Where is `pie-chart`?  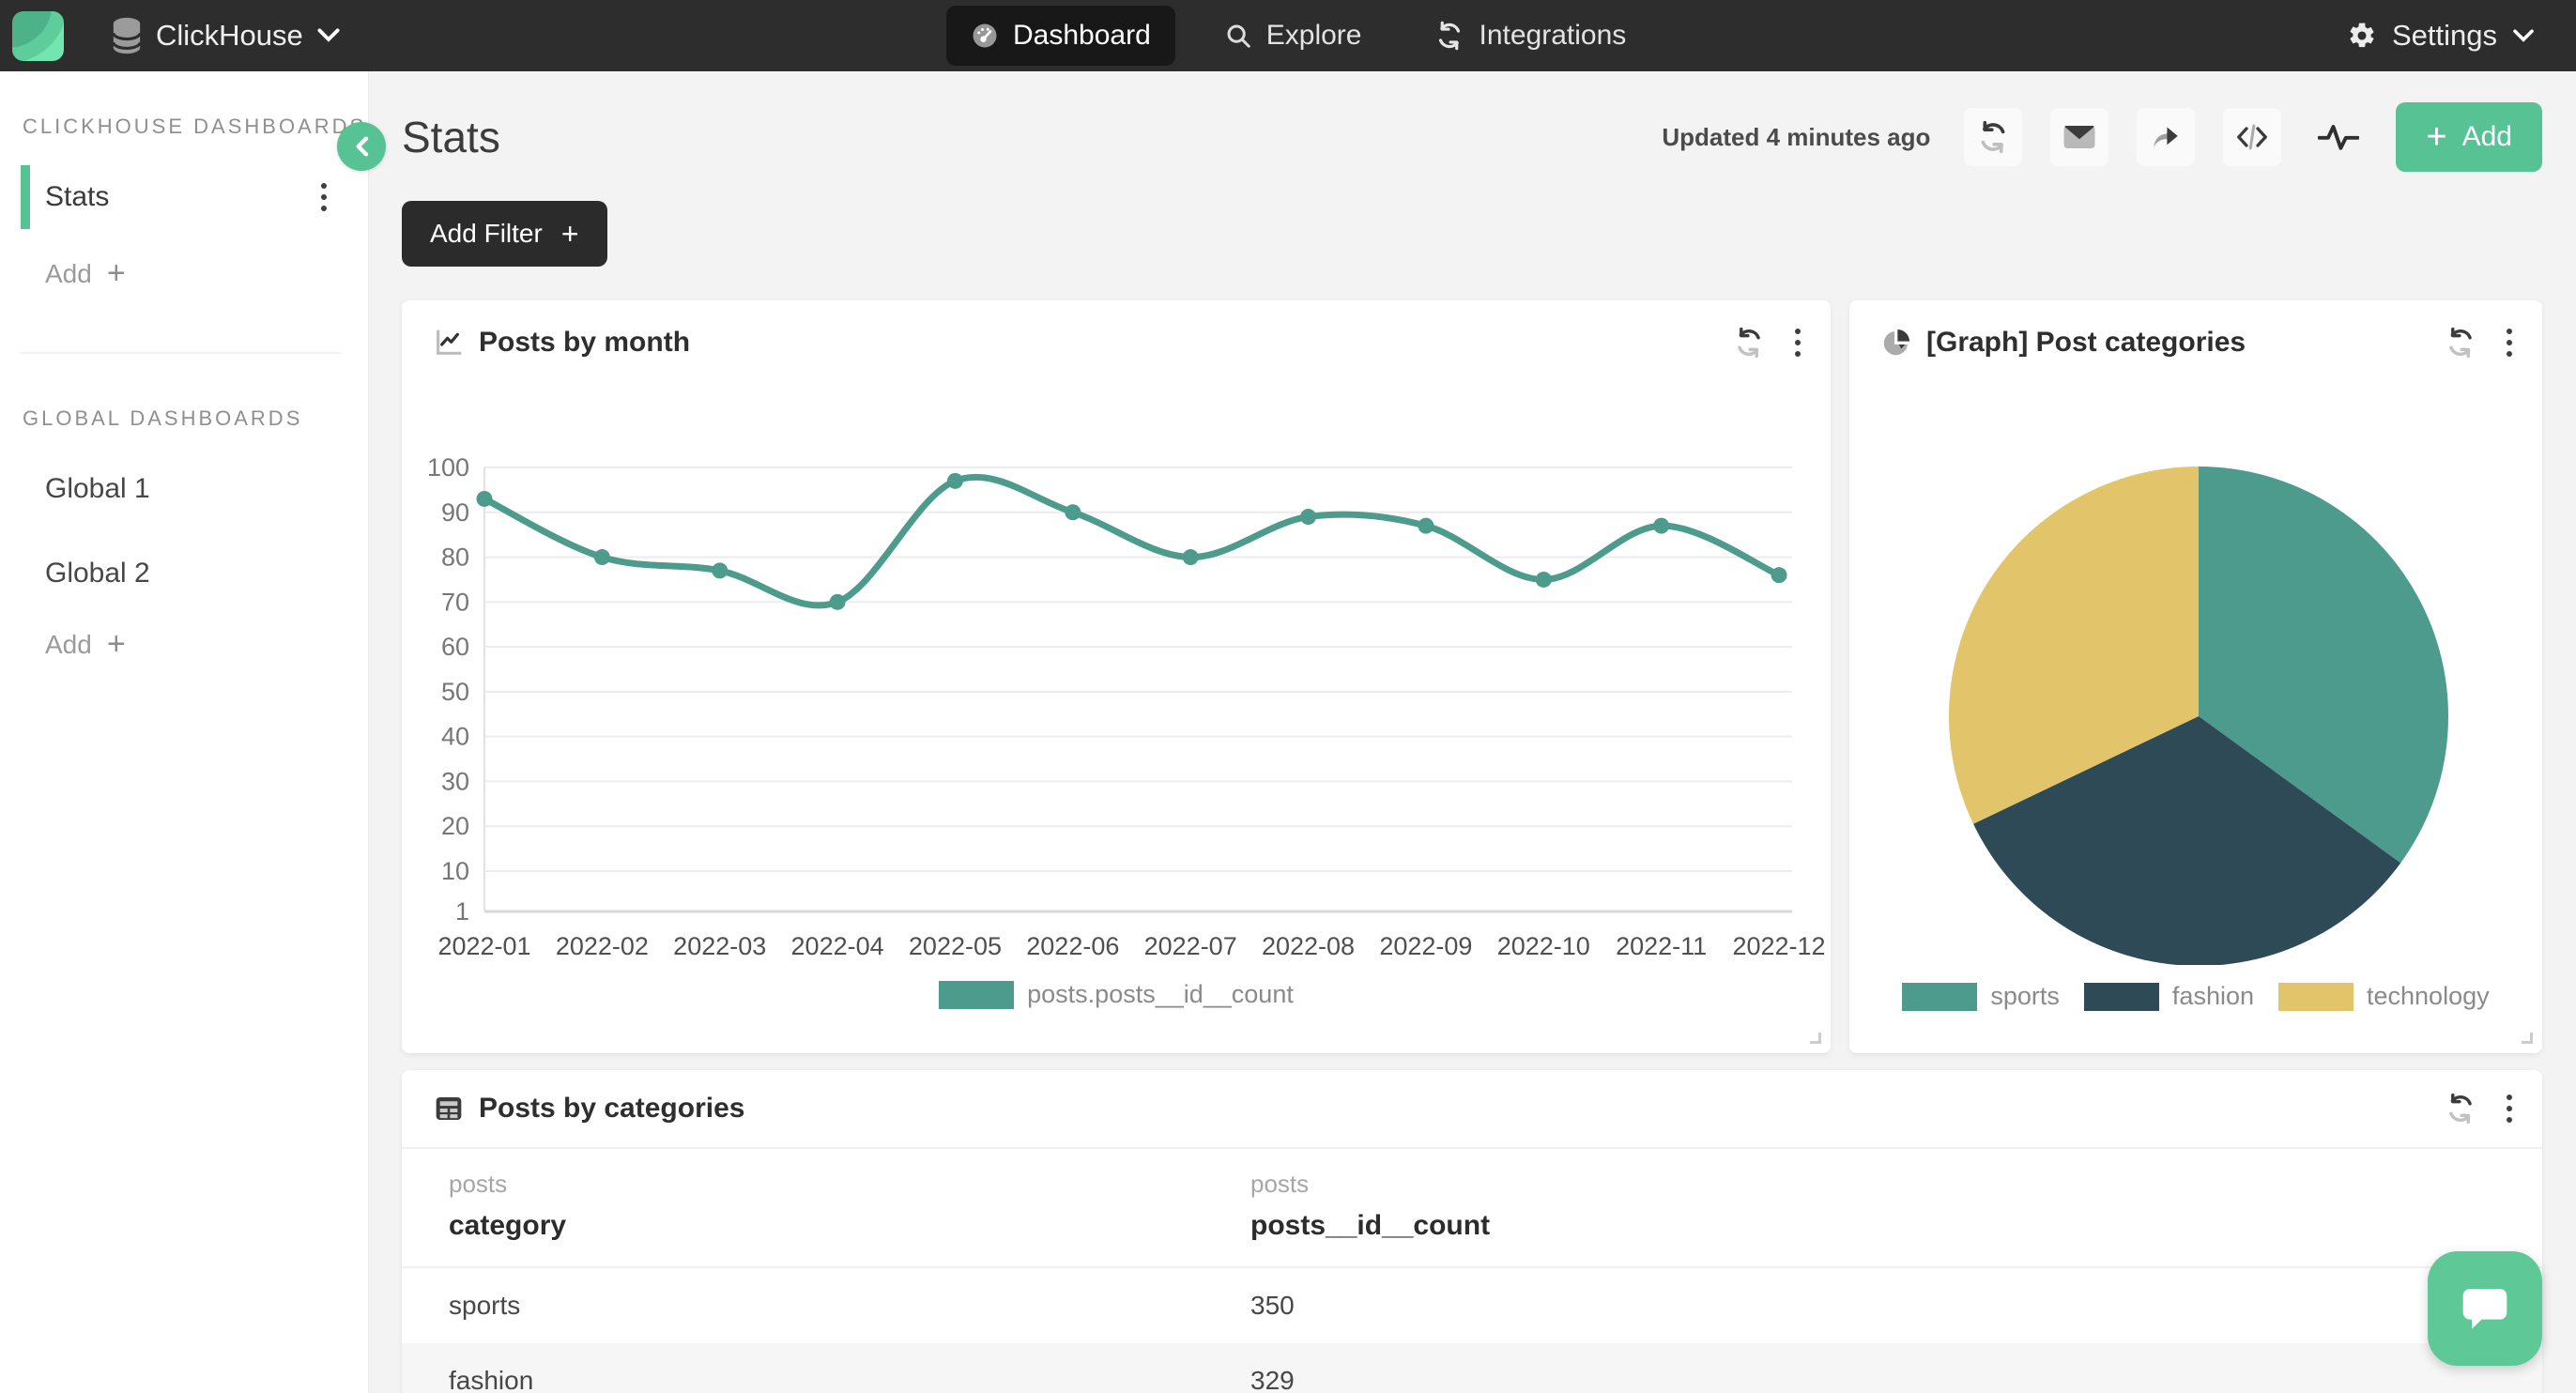 pie-chart is located at coordinates (2199, 716).